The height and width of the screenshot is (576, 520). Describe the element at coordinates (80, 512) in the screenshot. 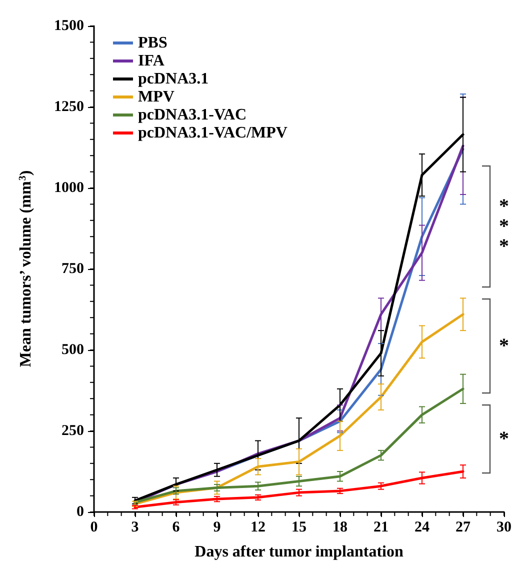

I see `y-tick-label: 0` at that location.